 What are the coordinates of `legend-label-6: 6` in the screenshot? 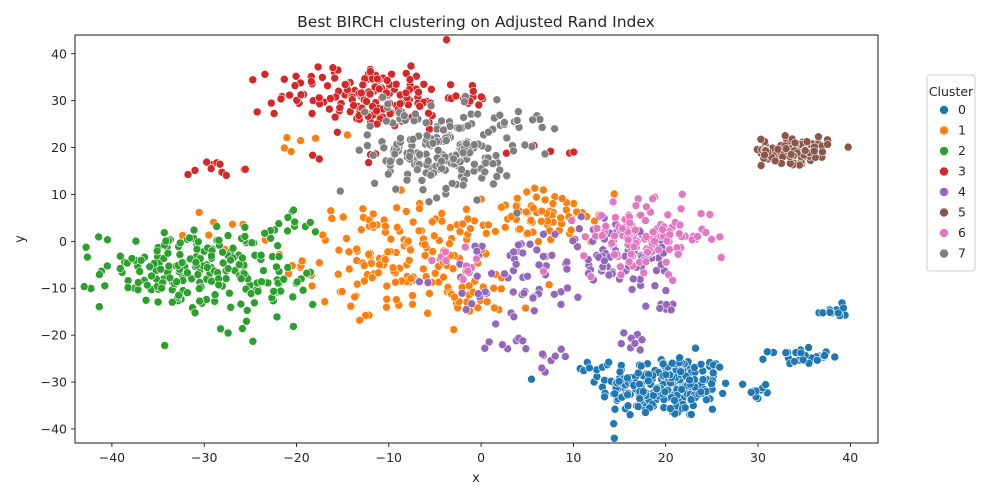 It's located at (962, 232).